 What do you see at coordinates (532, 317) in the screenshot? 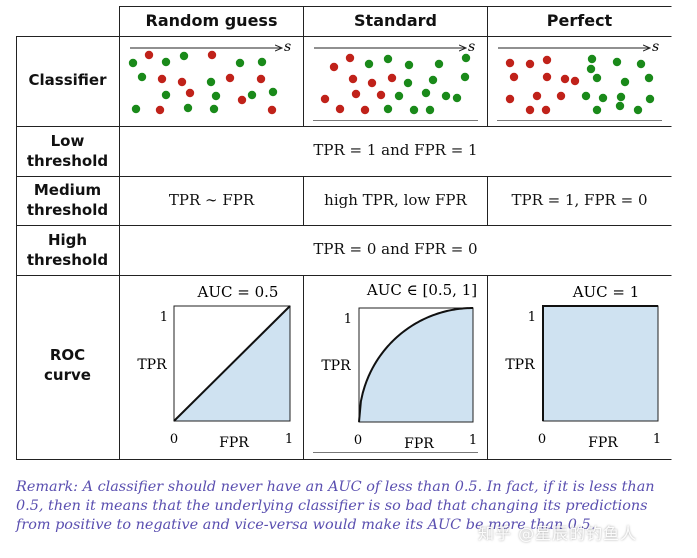
I see `ytick-one-perfect: 1` at bounding box center [532, 317].